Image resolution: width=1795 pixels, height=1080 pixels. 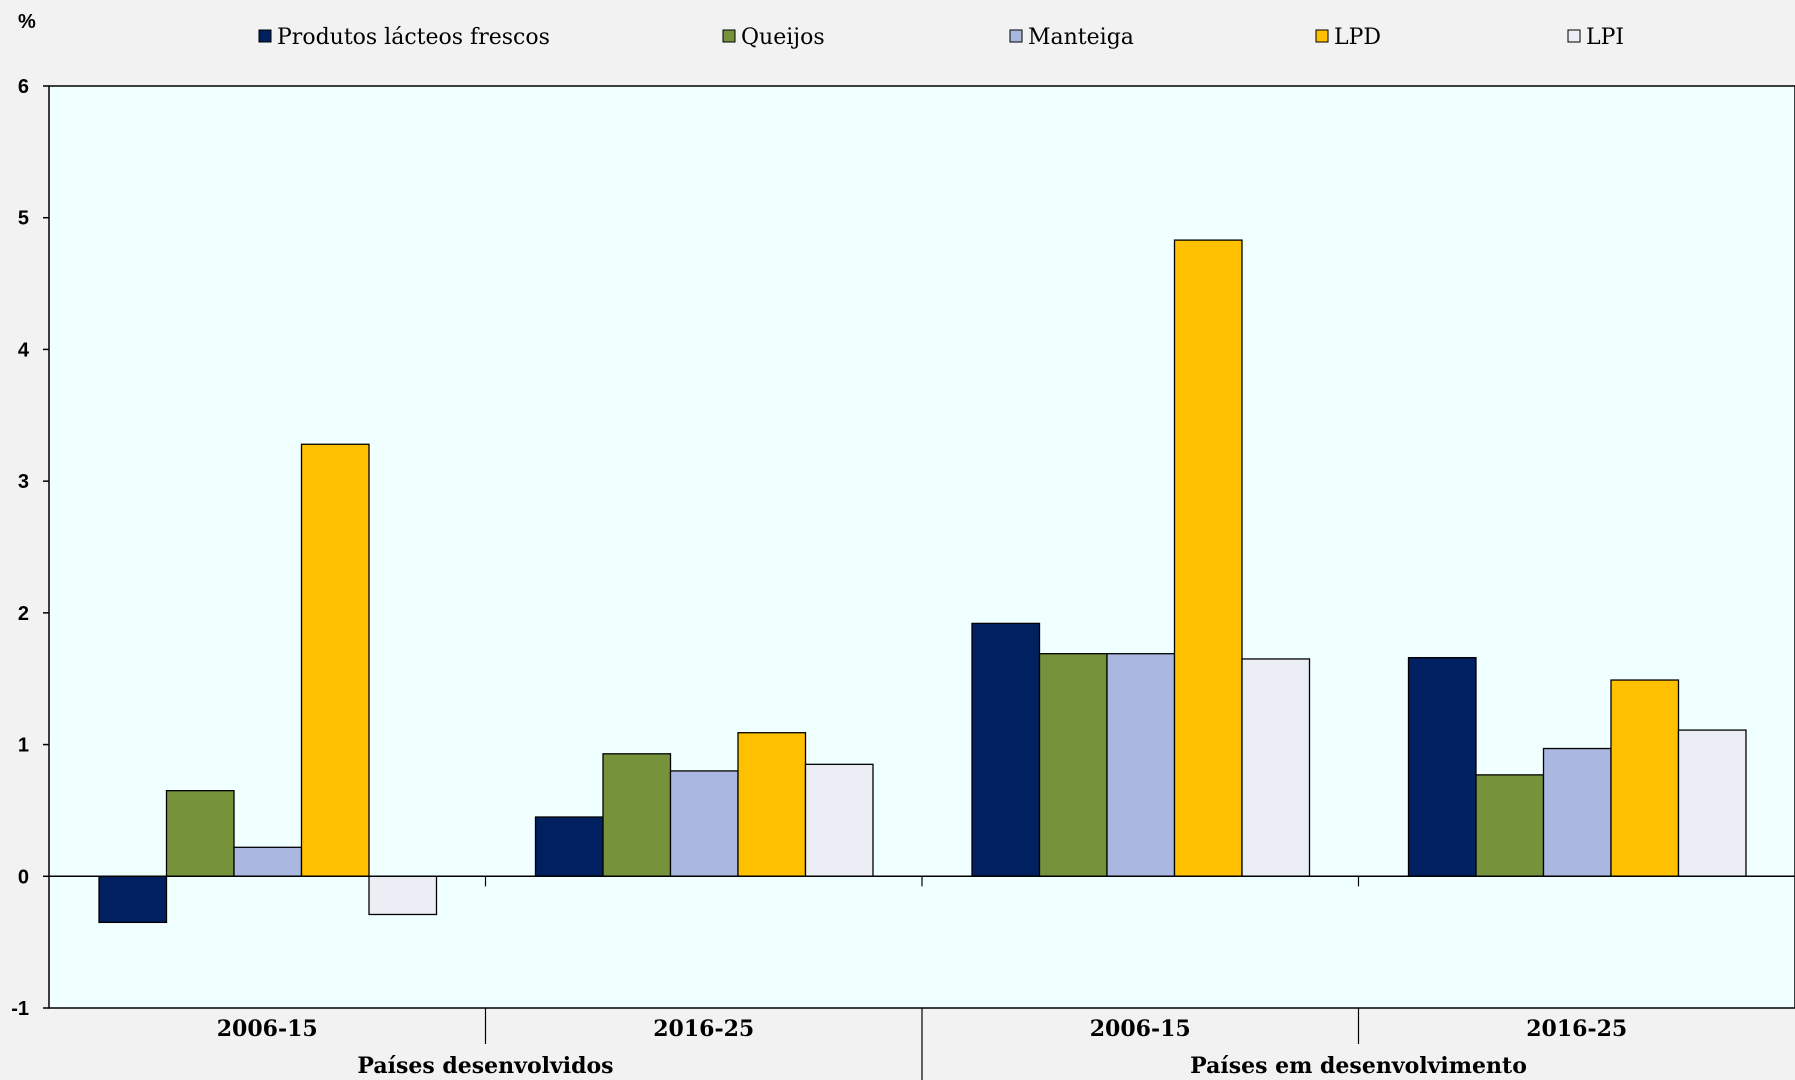 I want to click on legend-item: Produtos lácteos frescos, so click(x=404, y=37).